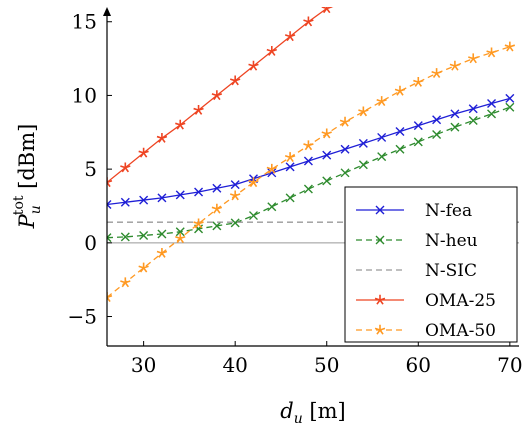  I want to click on y-tick-label: −5, so click(82, 317).